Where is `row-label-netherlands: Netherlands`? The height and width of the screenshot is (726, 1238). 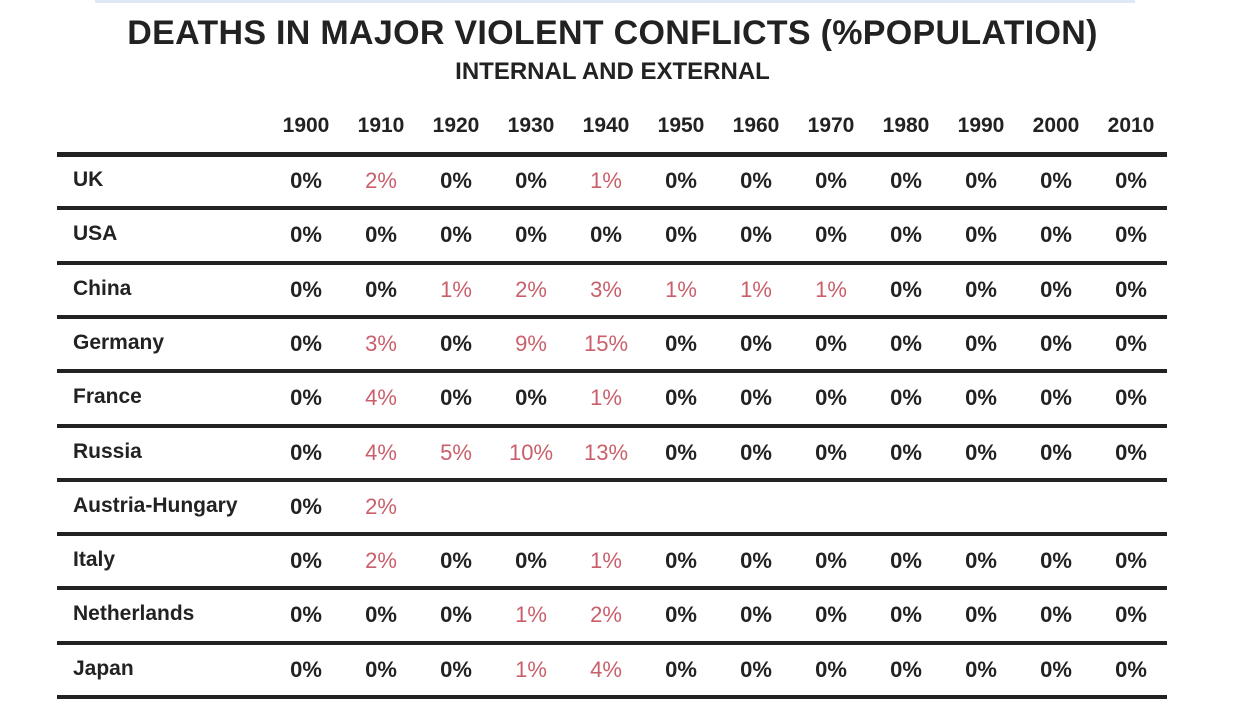
row-label-netherlands: Netherlands is located at coordinates (134, 614).